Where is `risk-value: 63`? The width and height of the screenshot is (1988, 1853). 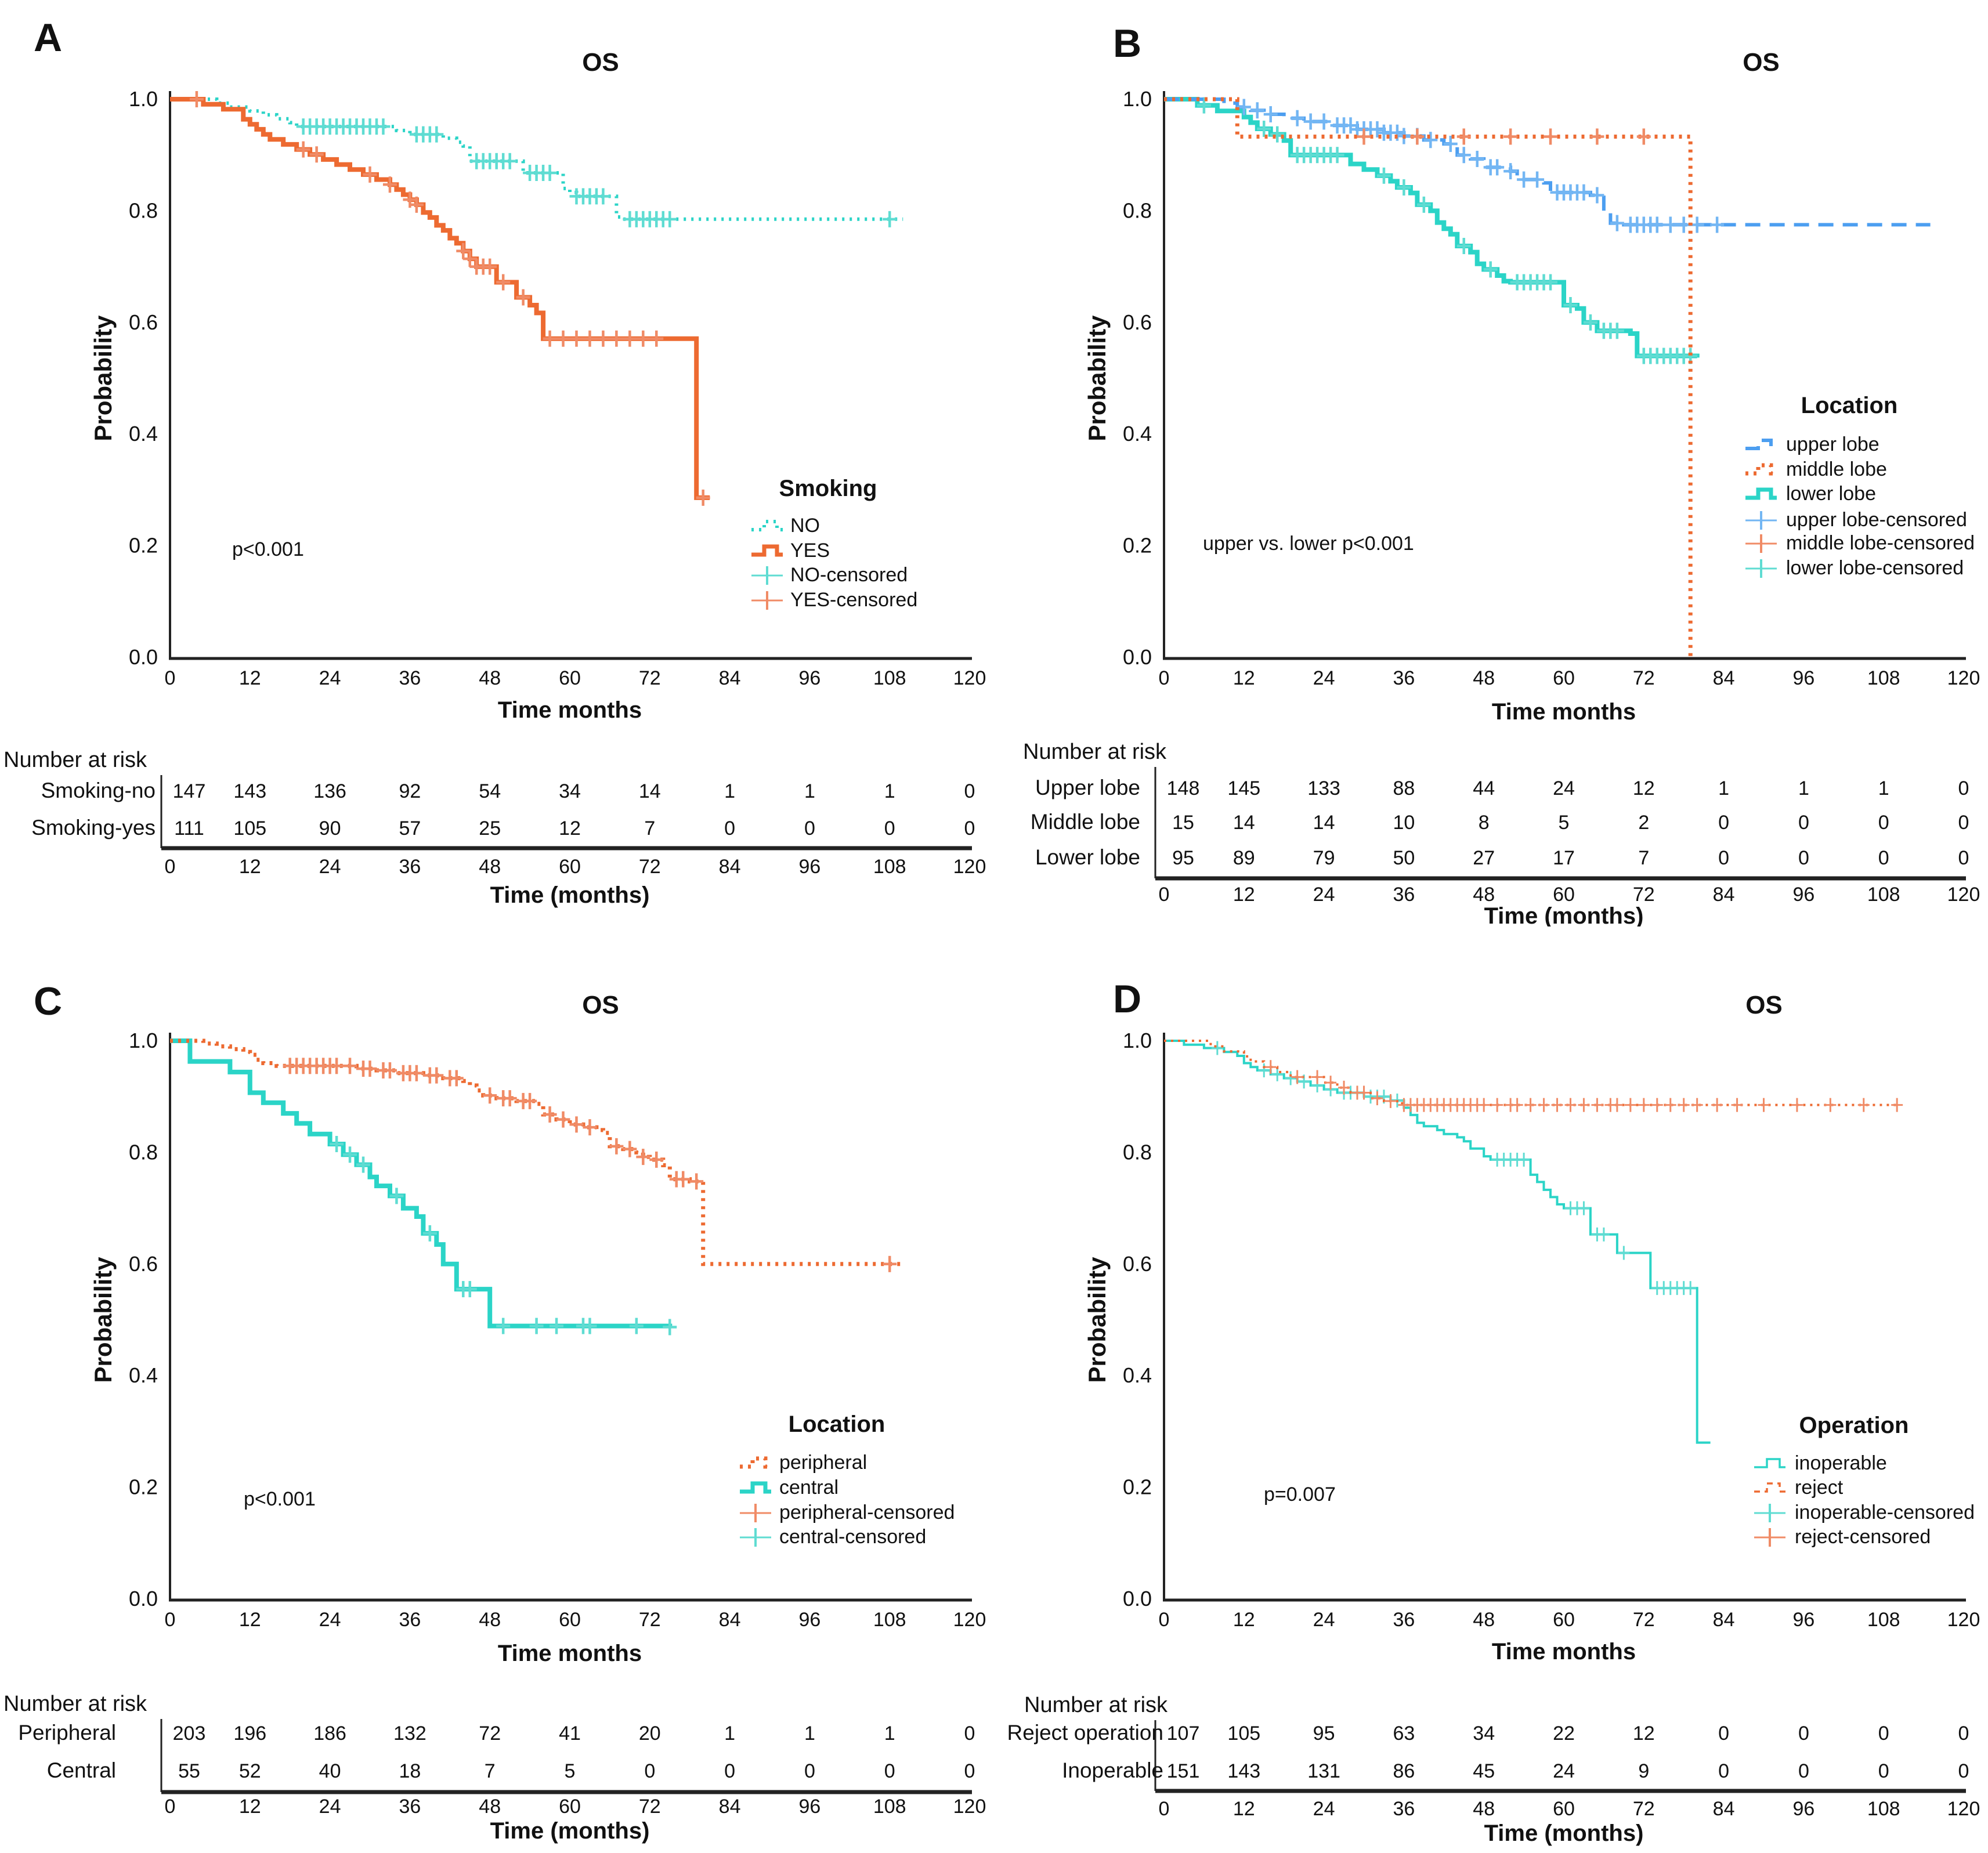 risk-value: 63 is located at coordinates (1404, 1733).